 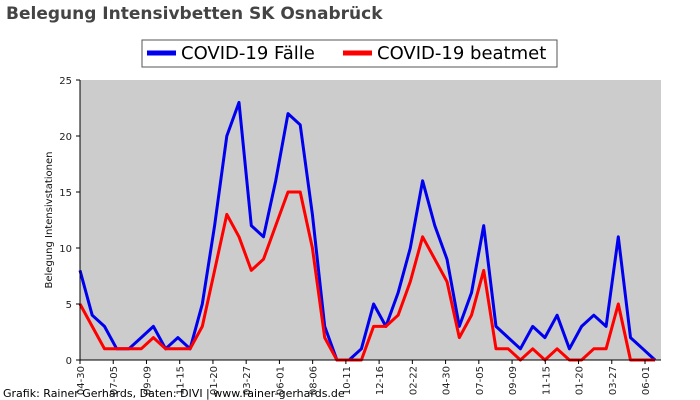 What do you see at coordinates (69, 361) in the screenshot?
I see `y-tick-label: 0` at bounding box center [69, 361].